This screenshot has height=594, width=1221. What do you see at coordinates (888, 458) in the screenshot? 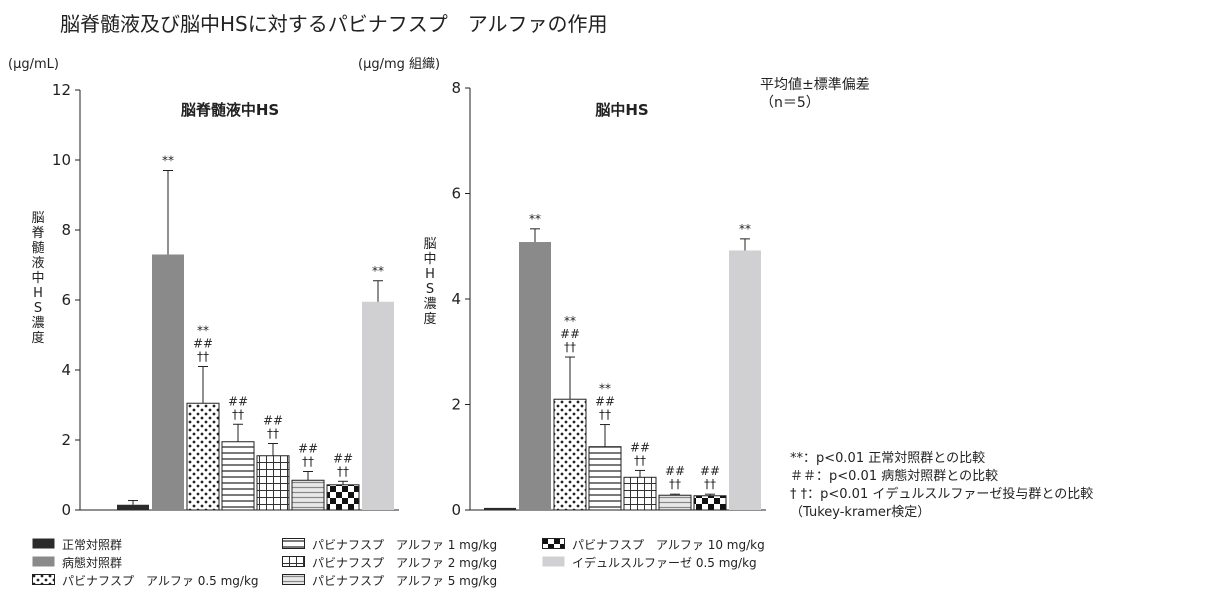
I see `sig-note-normal: **：p<0.01 正常対照群との比較` at bounding box center [888, 458].